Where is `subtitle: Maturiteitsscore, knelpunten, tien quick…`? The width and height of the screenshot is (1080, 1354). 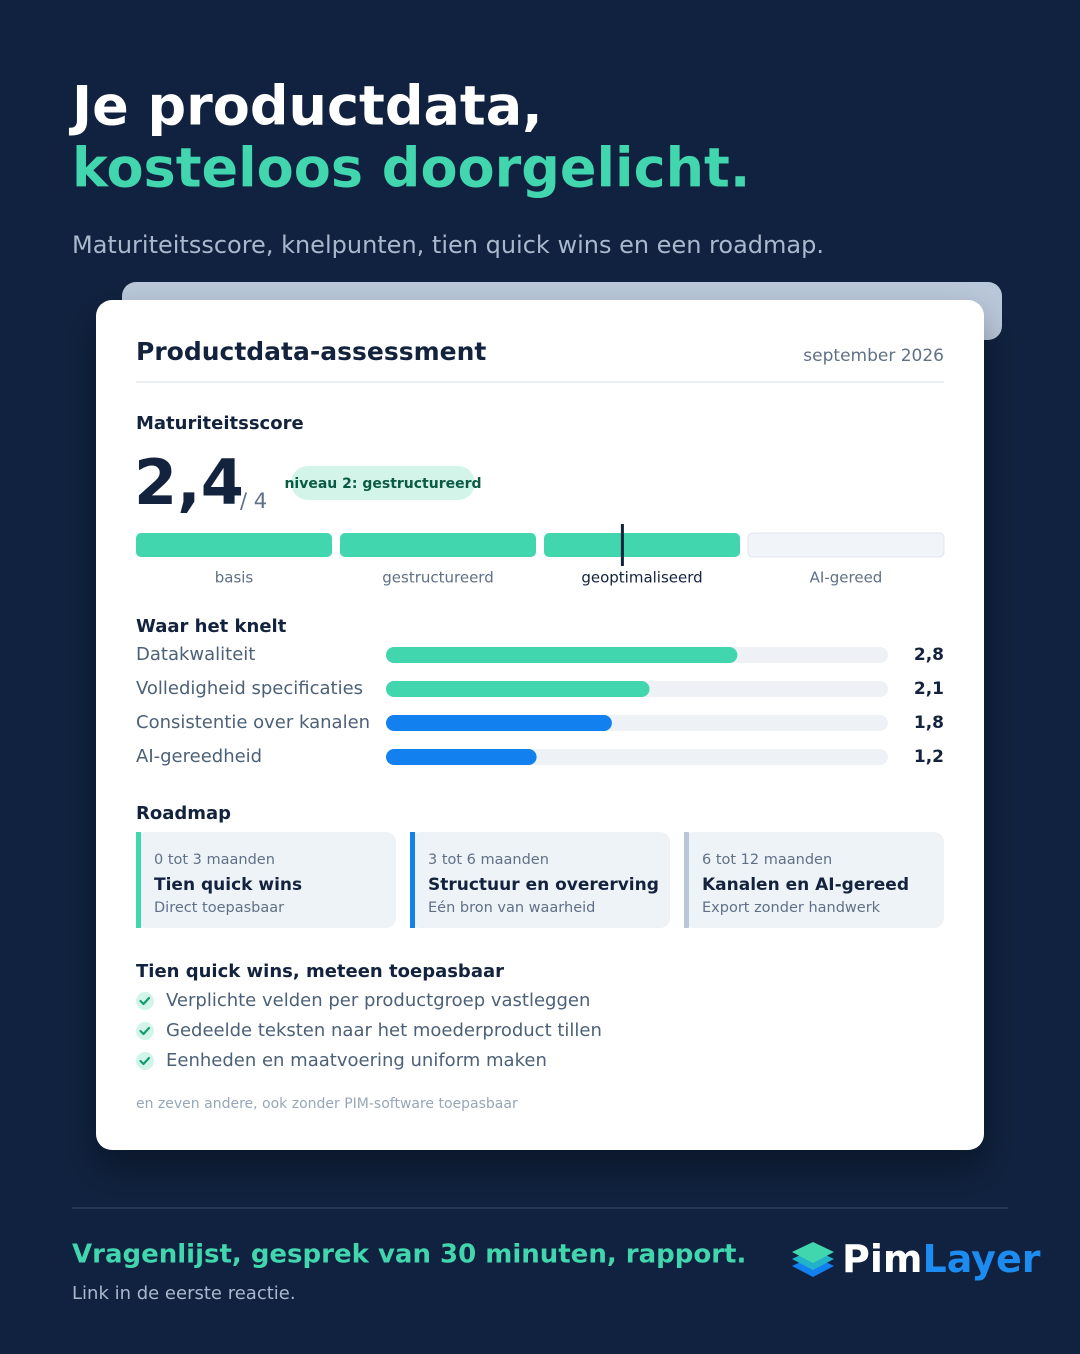 subtitle: Maturiteitsscore, knelpunten, tien quick… is located at coordinates (448, 245).